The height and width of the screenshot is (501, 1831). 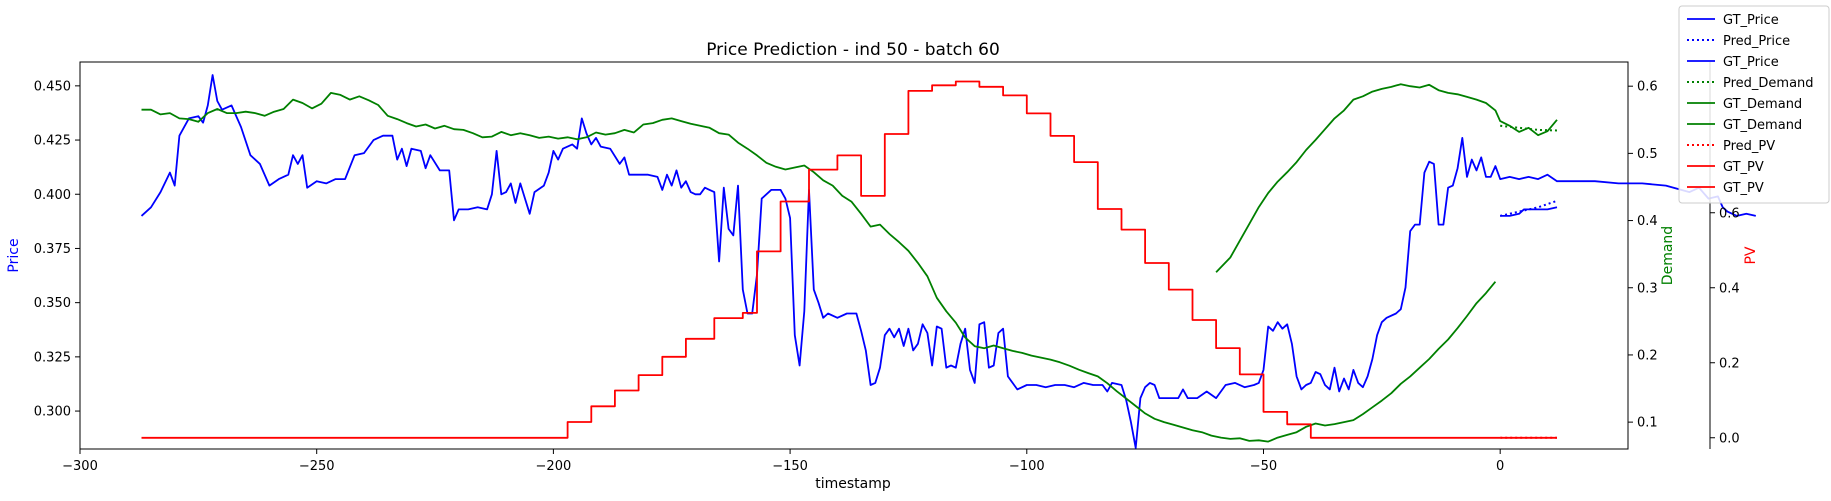 I want to click on price-axis-label: Price, so click(x=14, y=255).